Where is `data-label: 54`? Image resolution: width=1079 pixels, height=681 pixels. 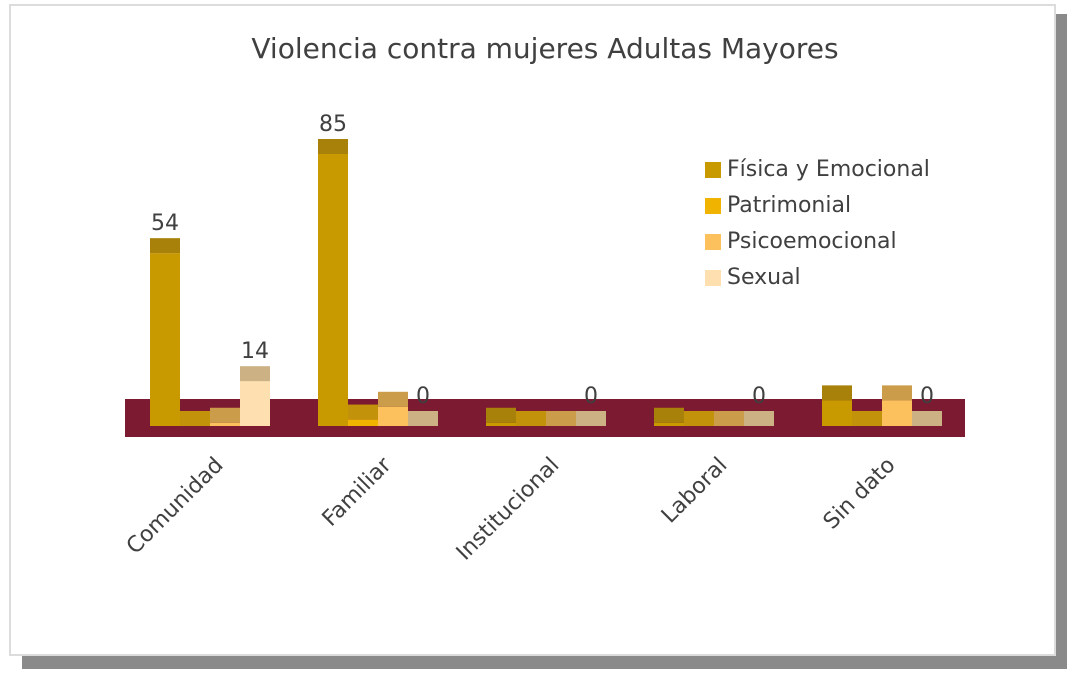 data-label: 54 is located at coordinates (165, 223).